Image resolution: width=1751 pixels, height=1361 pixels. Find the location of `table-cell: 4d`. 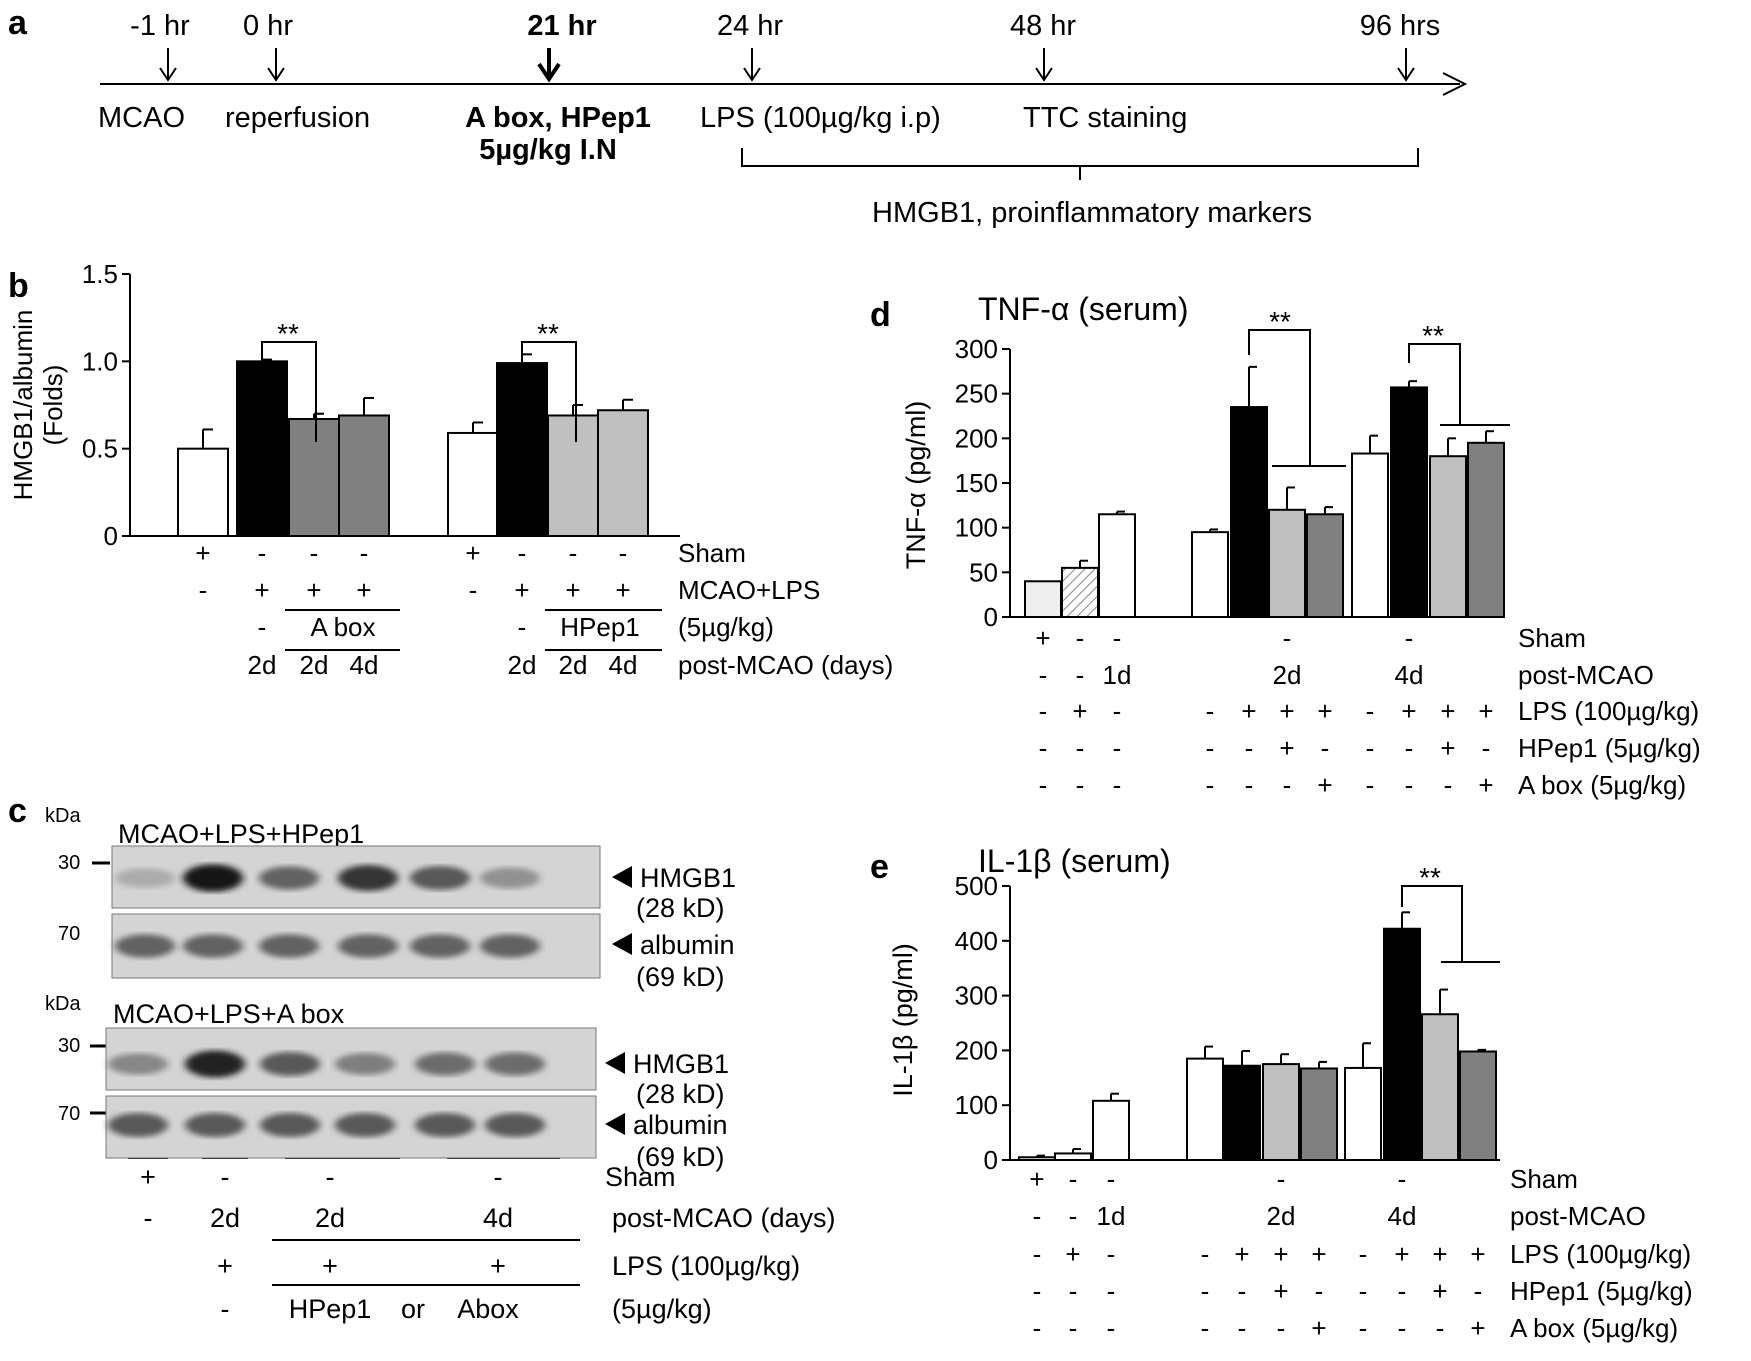

table-cell: 4d is located at coordinates (623, 665).